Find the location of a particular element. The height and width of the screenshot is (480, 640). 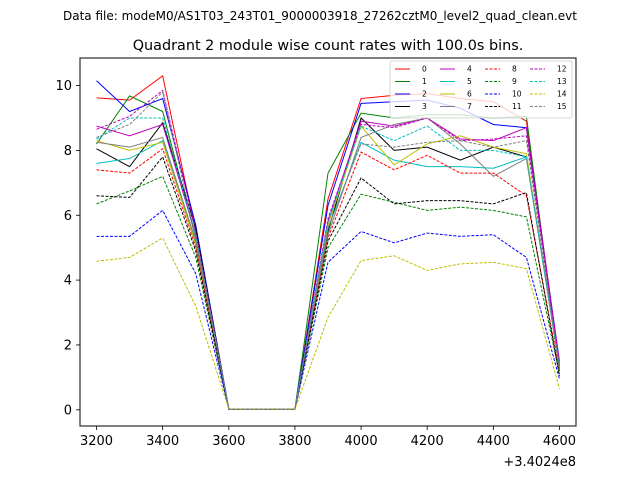

legend-label-11: 11 is located at coordinates (517, 106).